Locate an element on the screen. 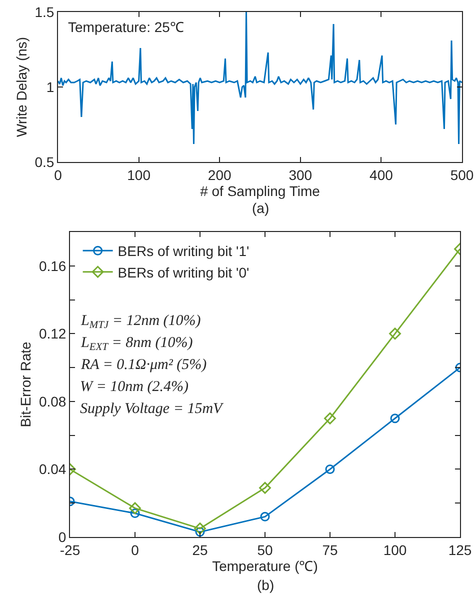 The image size is (476, 599). x-tick-label: 500 is located at coordinates (462, 174).